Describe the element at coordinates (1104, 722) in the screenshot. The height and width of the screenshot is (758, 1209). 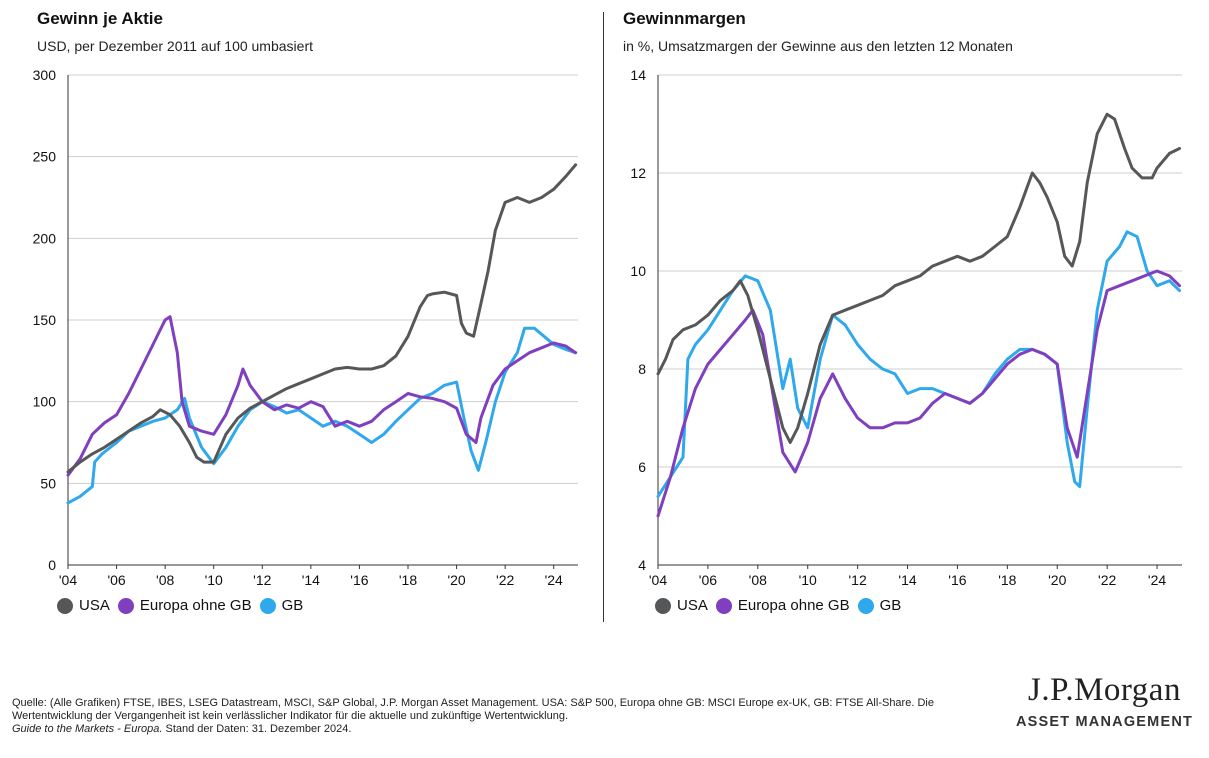
I see `logo-subline: ASSET MANAGEMENT` at that location.